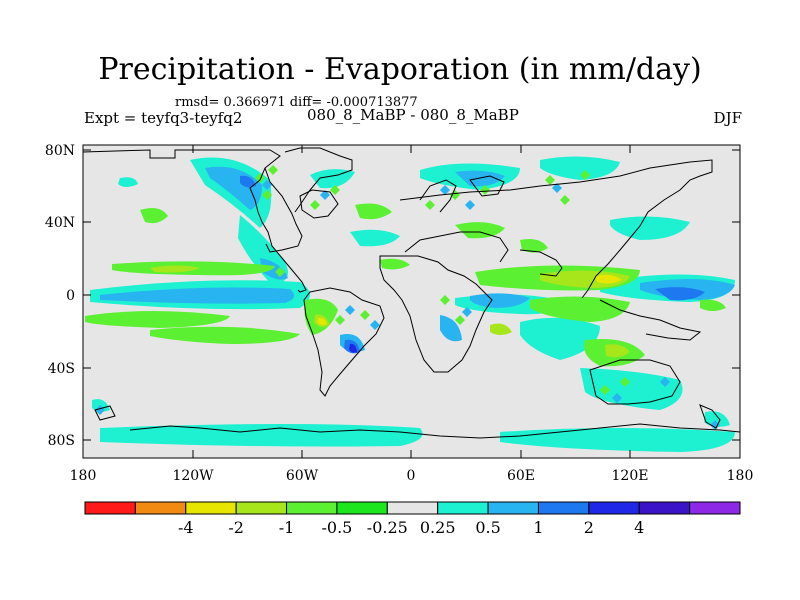 This screenshot has height=600, width=800. What do you see at coordinates (193, 476) in the screenshot?
I see `lon-label: 120W` at bounding box center [193, 476].